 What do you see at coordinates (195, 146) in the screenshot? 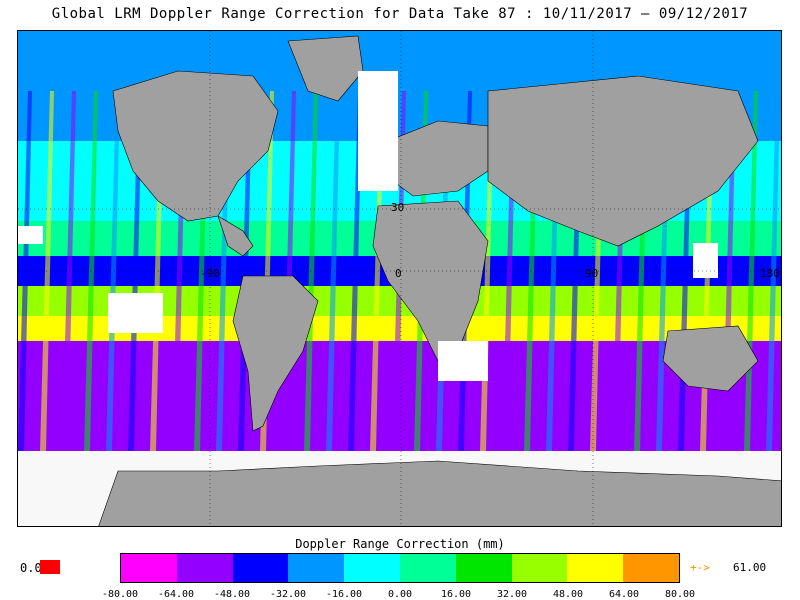
I see `north-america` at bounding box center [195, 146].